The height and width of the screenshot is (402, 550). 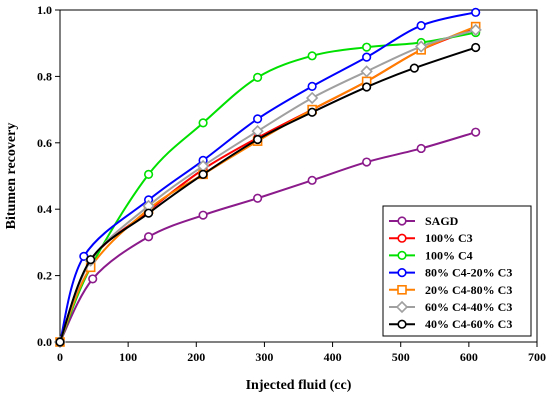 I want to click on legend-box, so click(x=457, y=271).